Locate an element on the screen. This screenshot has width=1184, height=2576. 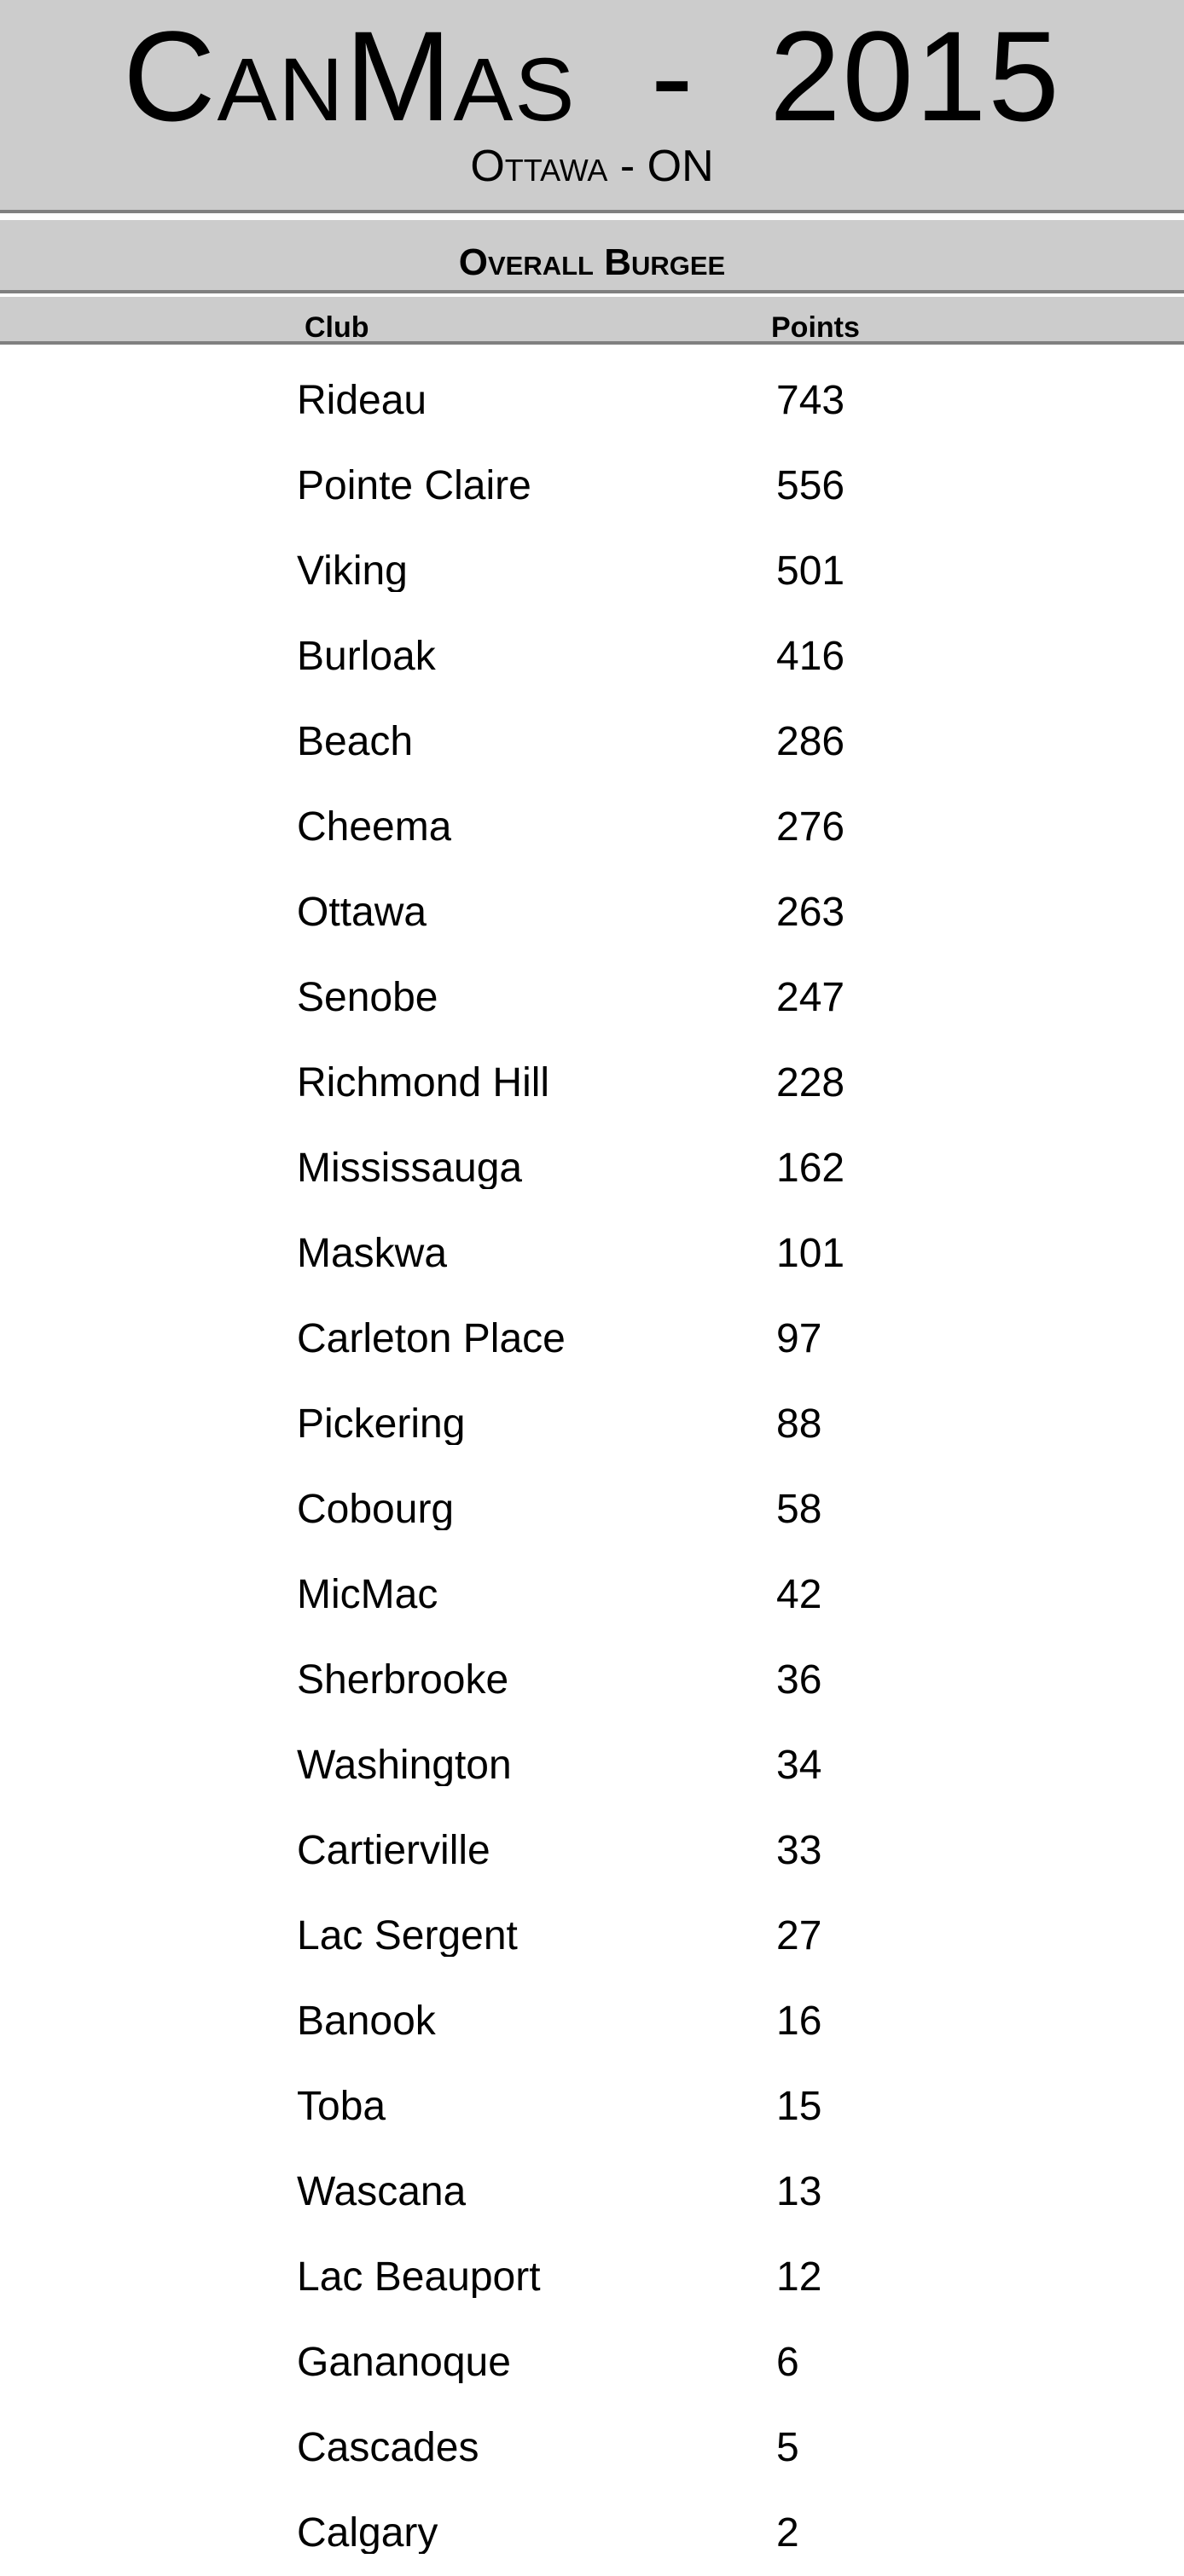
club-points: 12 is located at coordinates (799, 2276).